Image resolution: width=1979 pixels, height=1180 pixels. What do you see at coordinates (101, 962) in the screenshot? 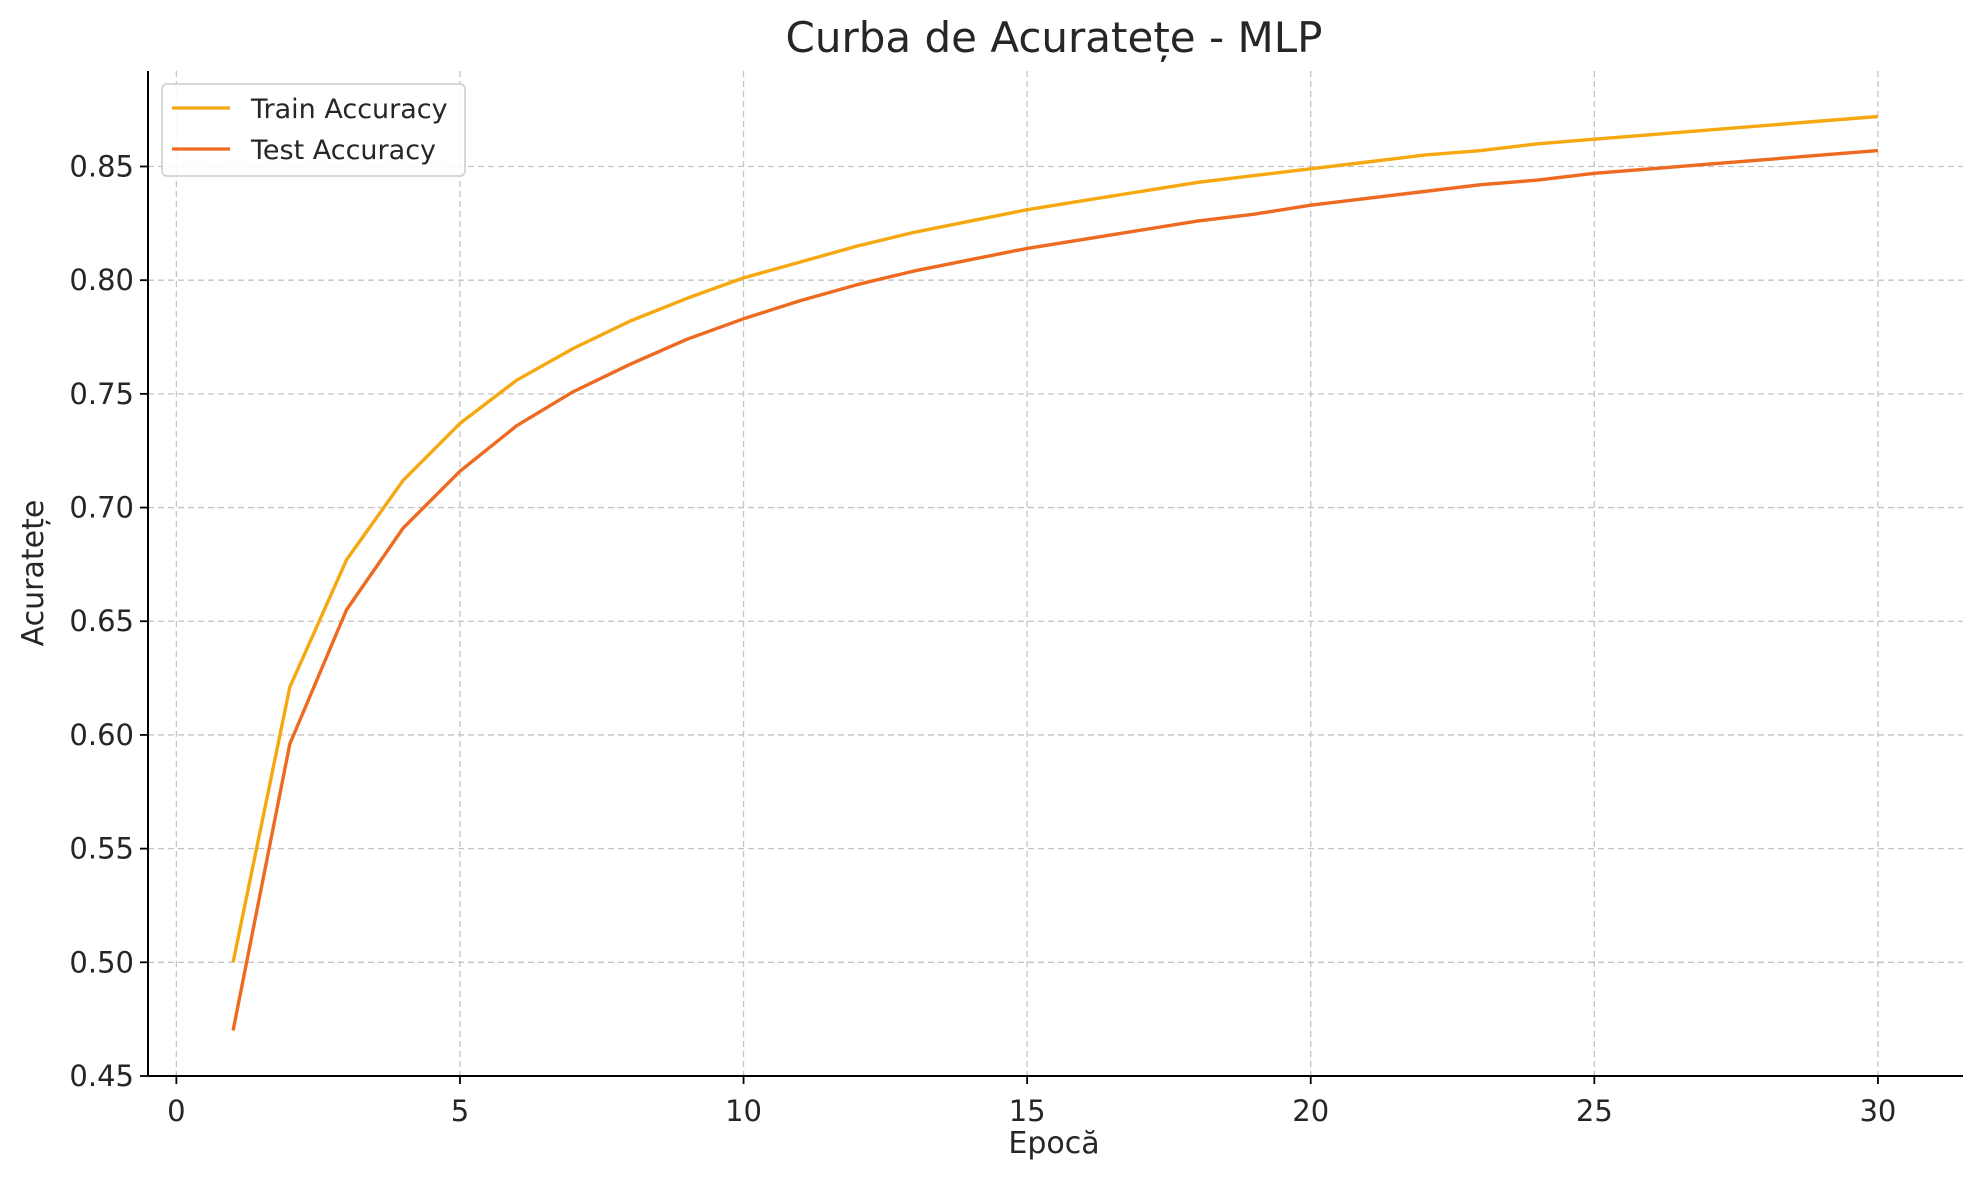
I see `y-tick-label: 0.50` at bounding box center [101, 962].